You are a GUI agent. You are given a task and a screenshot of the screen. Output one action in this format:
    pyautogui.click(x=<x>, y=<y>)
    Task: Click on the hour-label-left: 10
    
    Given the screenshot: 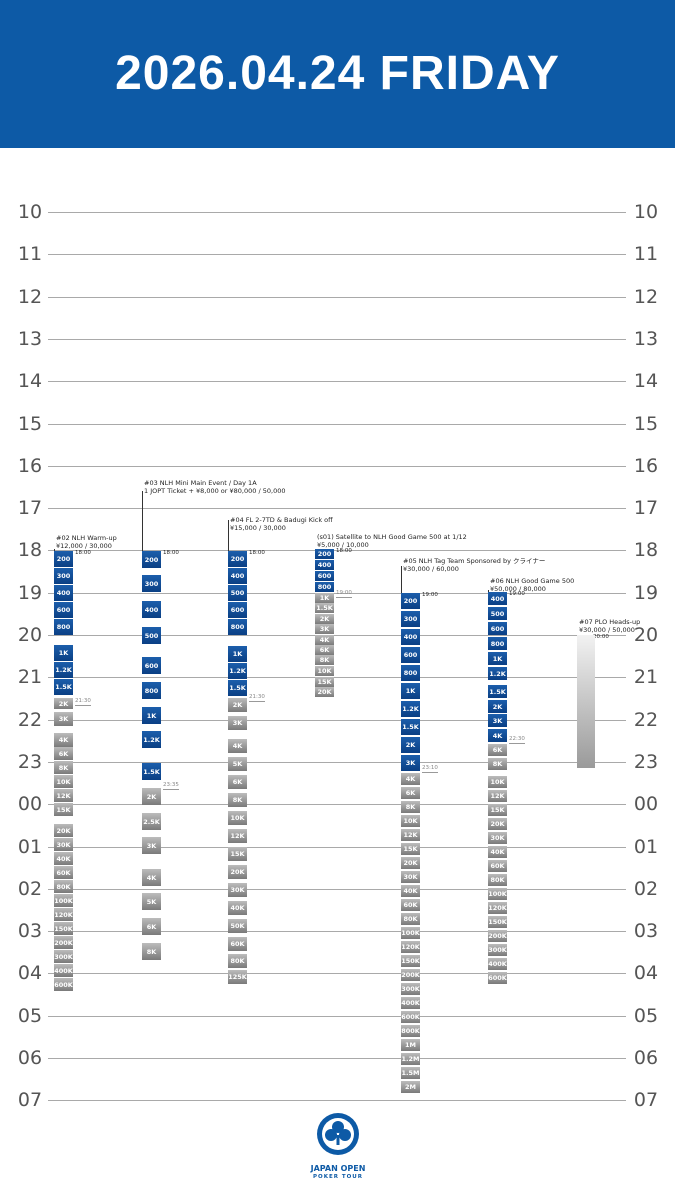 What is the action you would take?
    pyautogui.click(x=30, y=212)
    